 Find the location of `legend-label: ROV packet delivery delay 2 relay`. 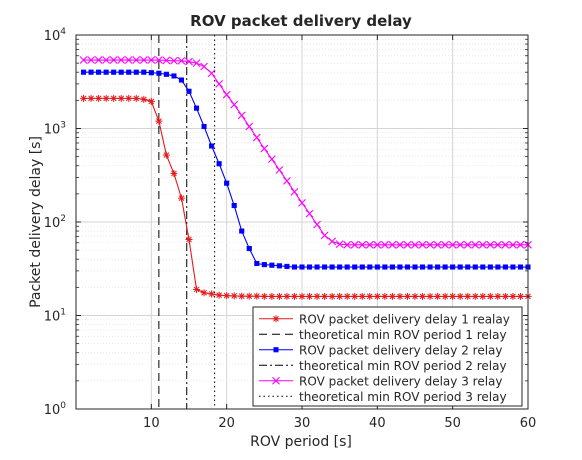

legend-label: ROV packet delivery delay 2 relay is located at coordinates (400, 350).